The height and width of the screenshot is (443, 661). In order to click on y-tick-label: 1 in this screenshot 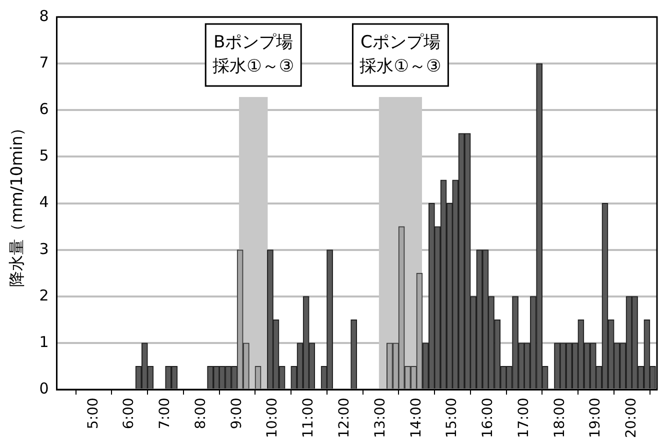, I will do `click(44, 341)`.